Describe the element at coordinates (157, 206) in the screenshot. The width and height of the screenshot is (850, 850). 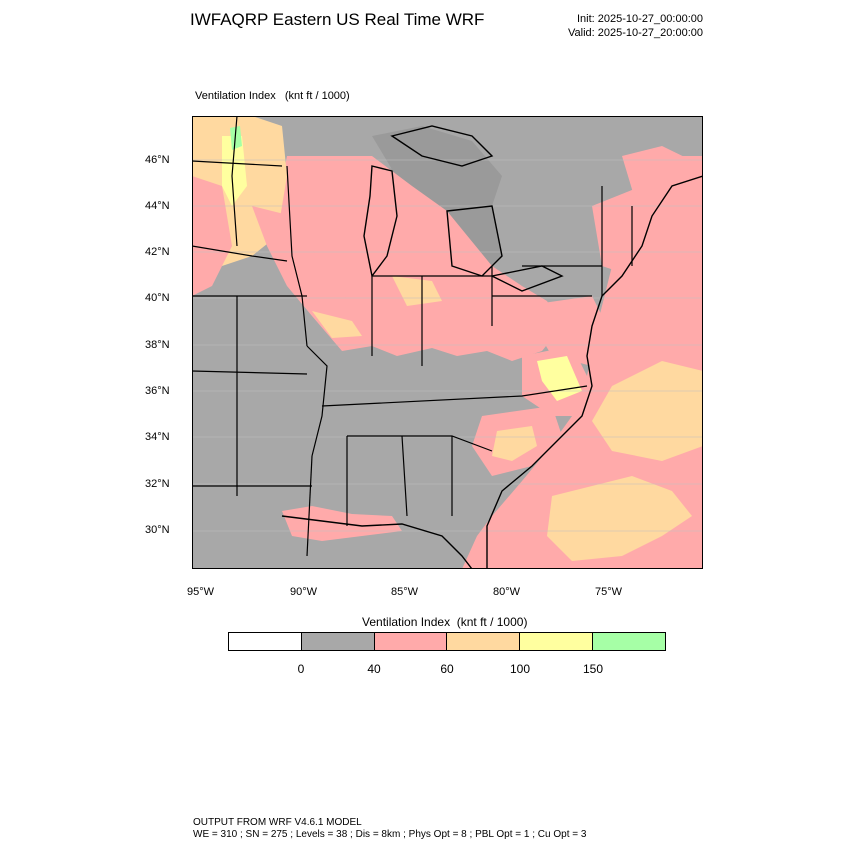
I see `lat-label-44n: 44°N` at that location.